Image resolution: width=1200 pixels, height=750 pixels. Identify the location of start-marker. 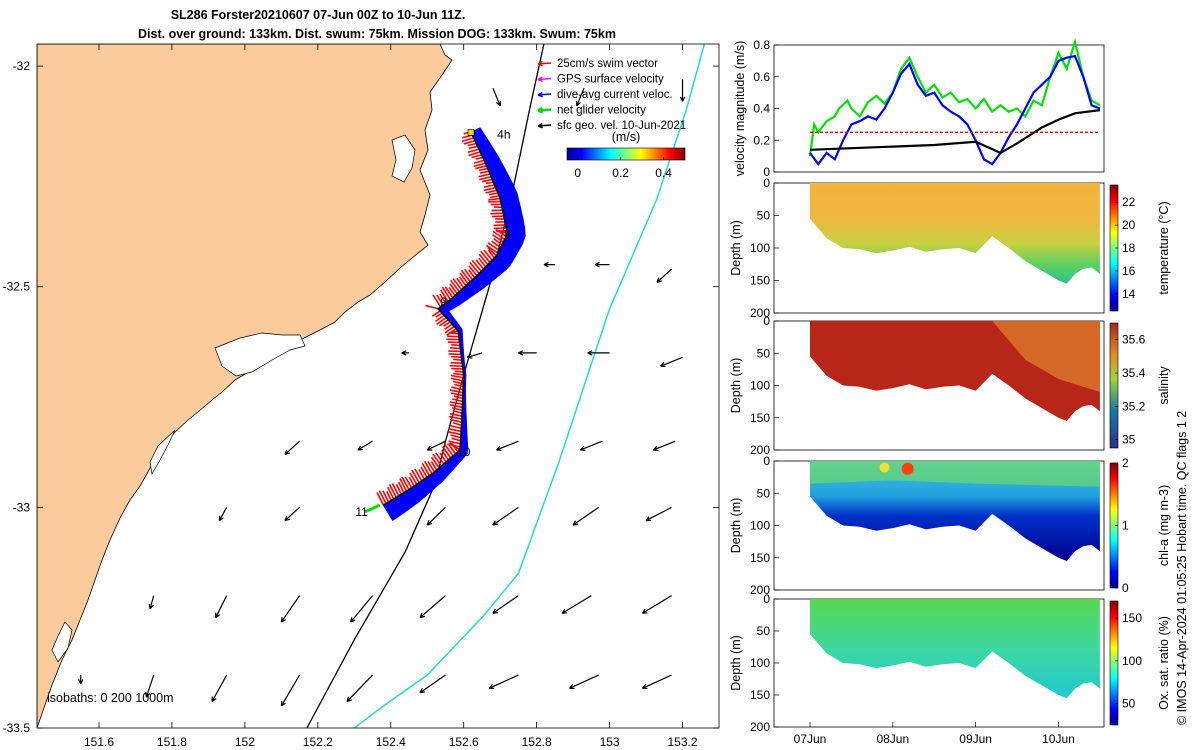
(471, 132).